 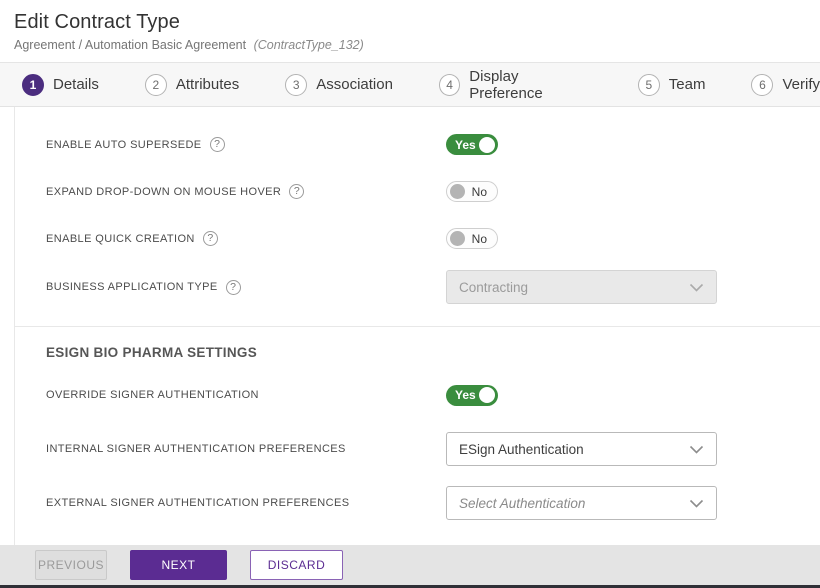 I want to click on breadcrumb-path: Agreement / Automation Basic Agreement, so click(x=130, y=45).